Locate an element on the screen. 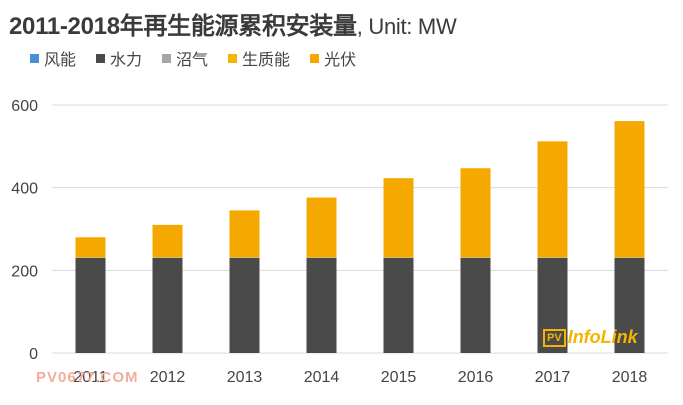  legend-item: 沼气 is located at coordinates (185, 58).